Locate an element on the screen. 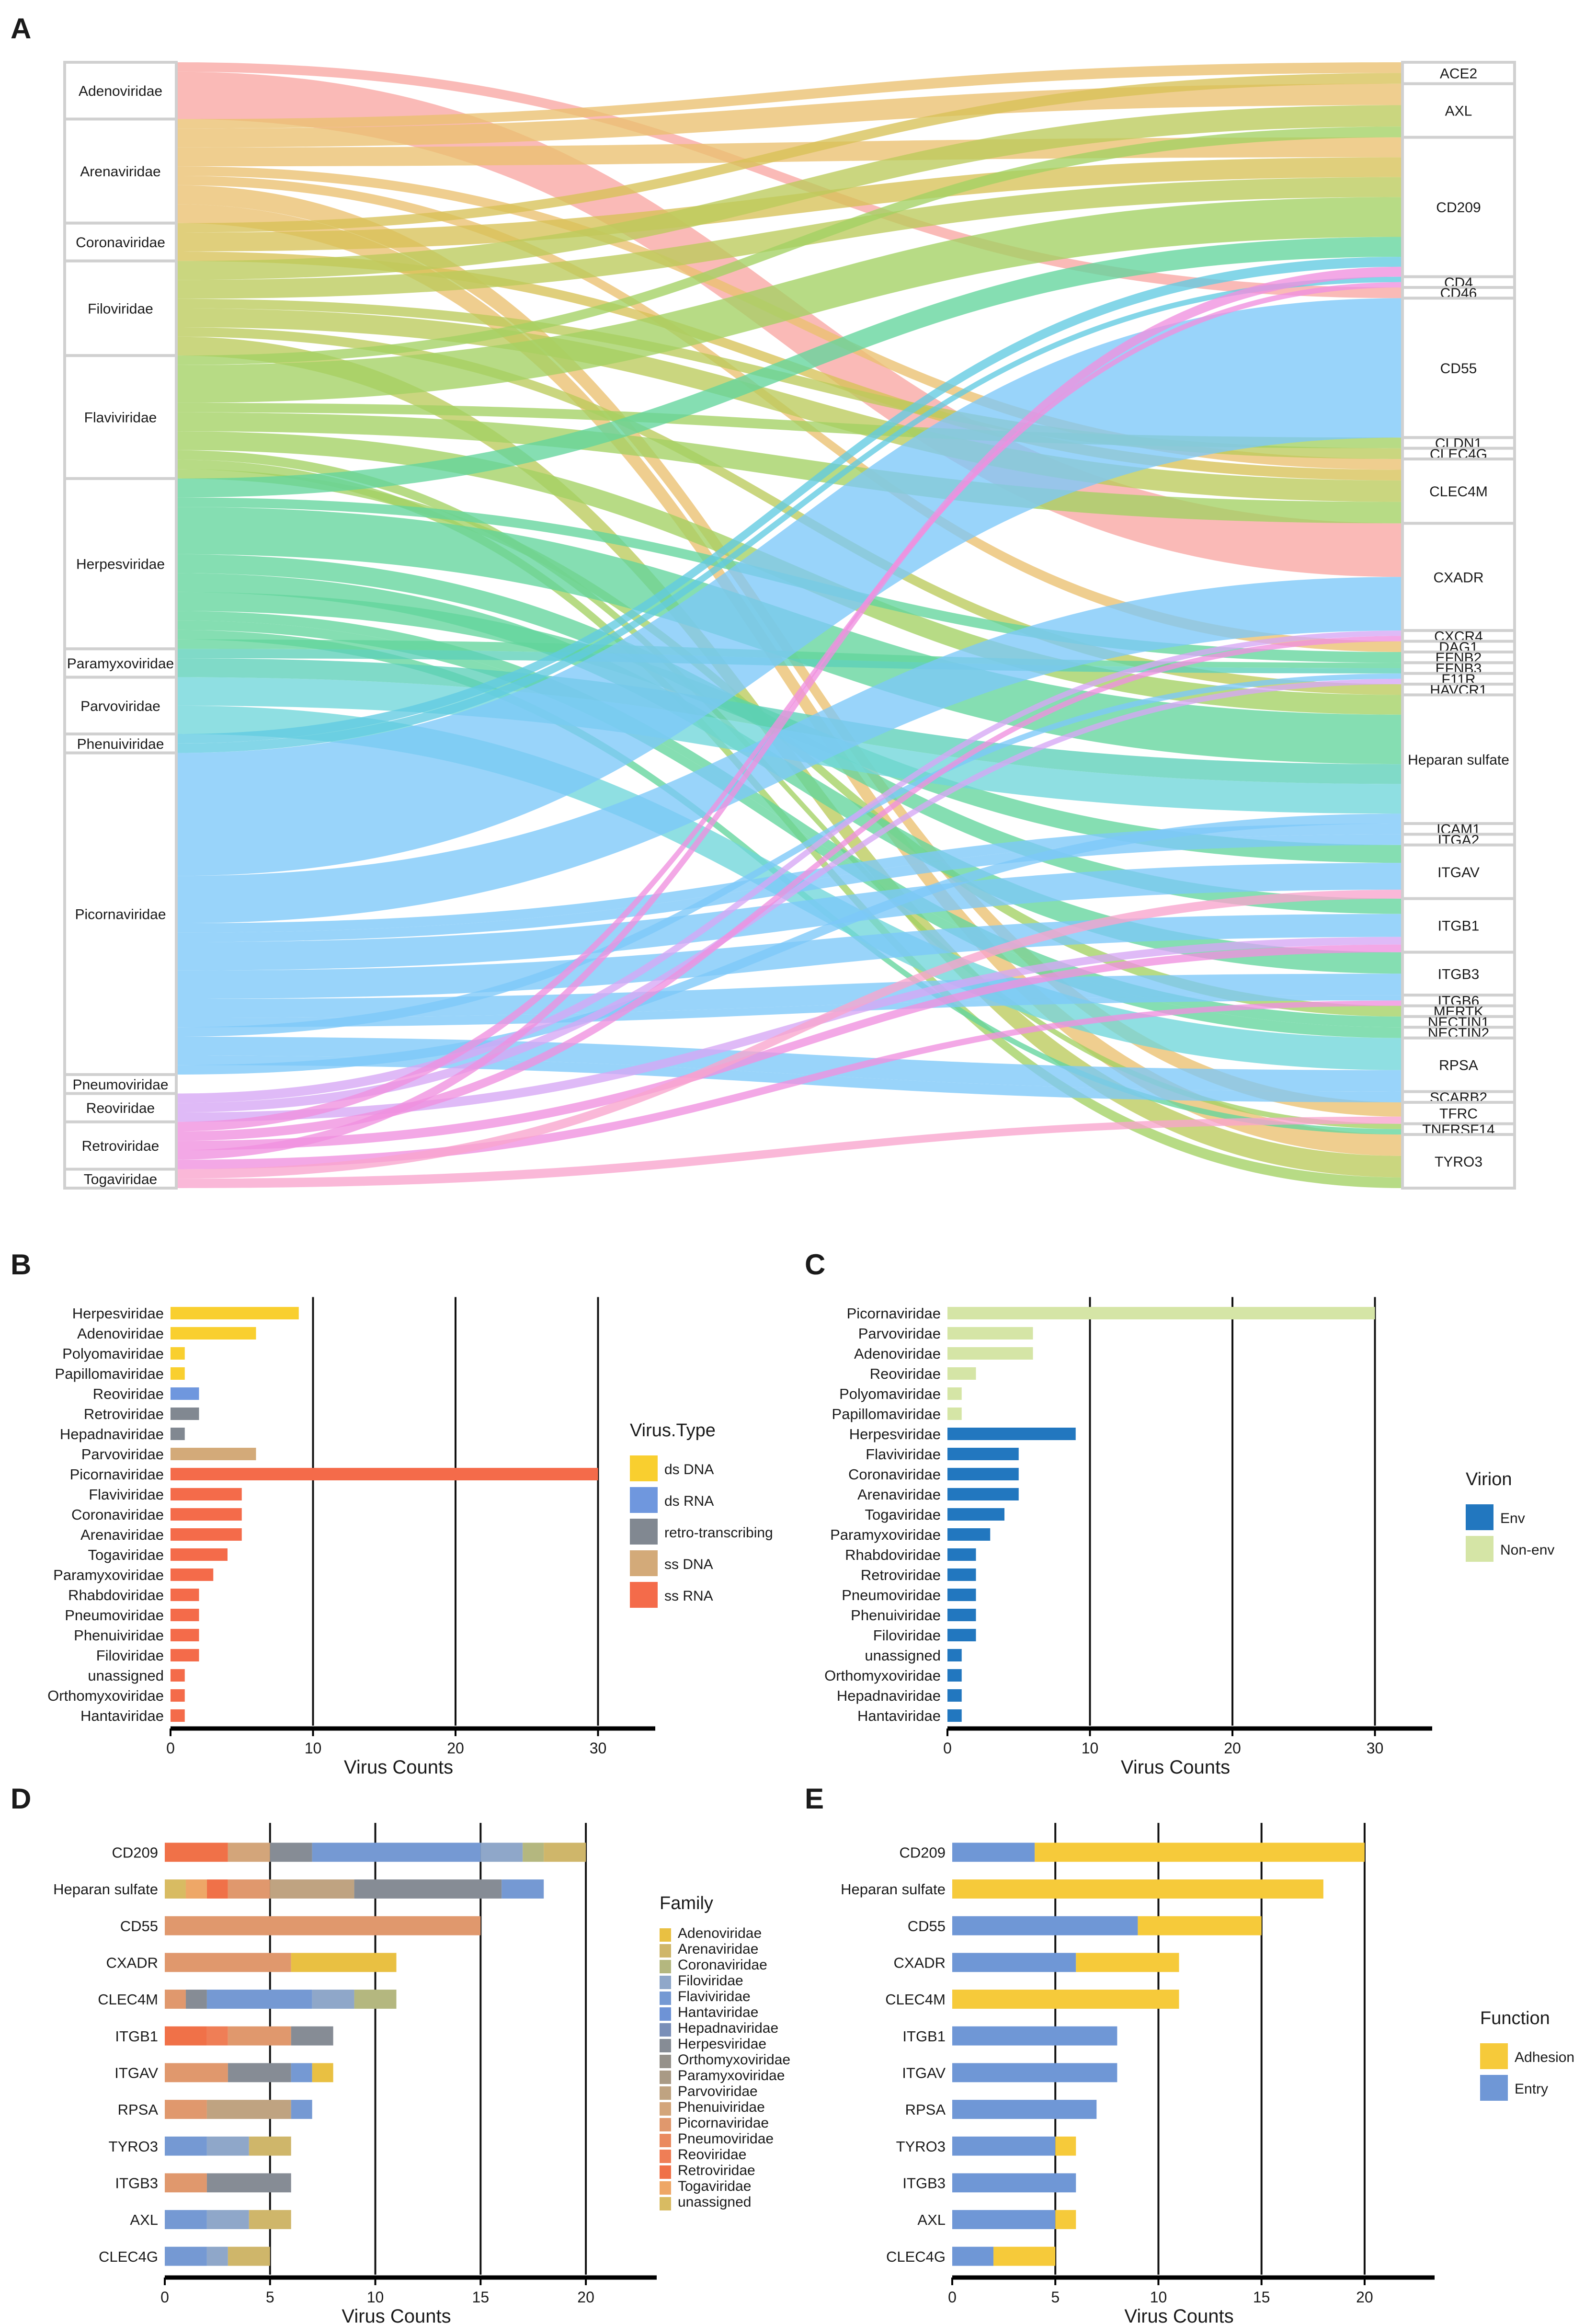  category-label: Hantaviridae is located at coordinates (122, 1716).